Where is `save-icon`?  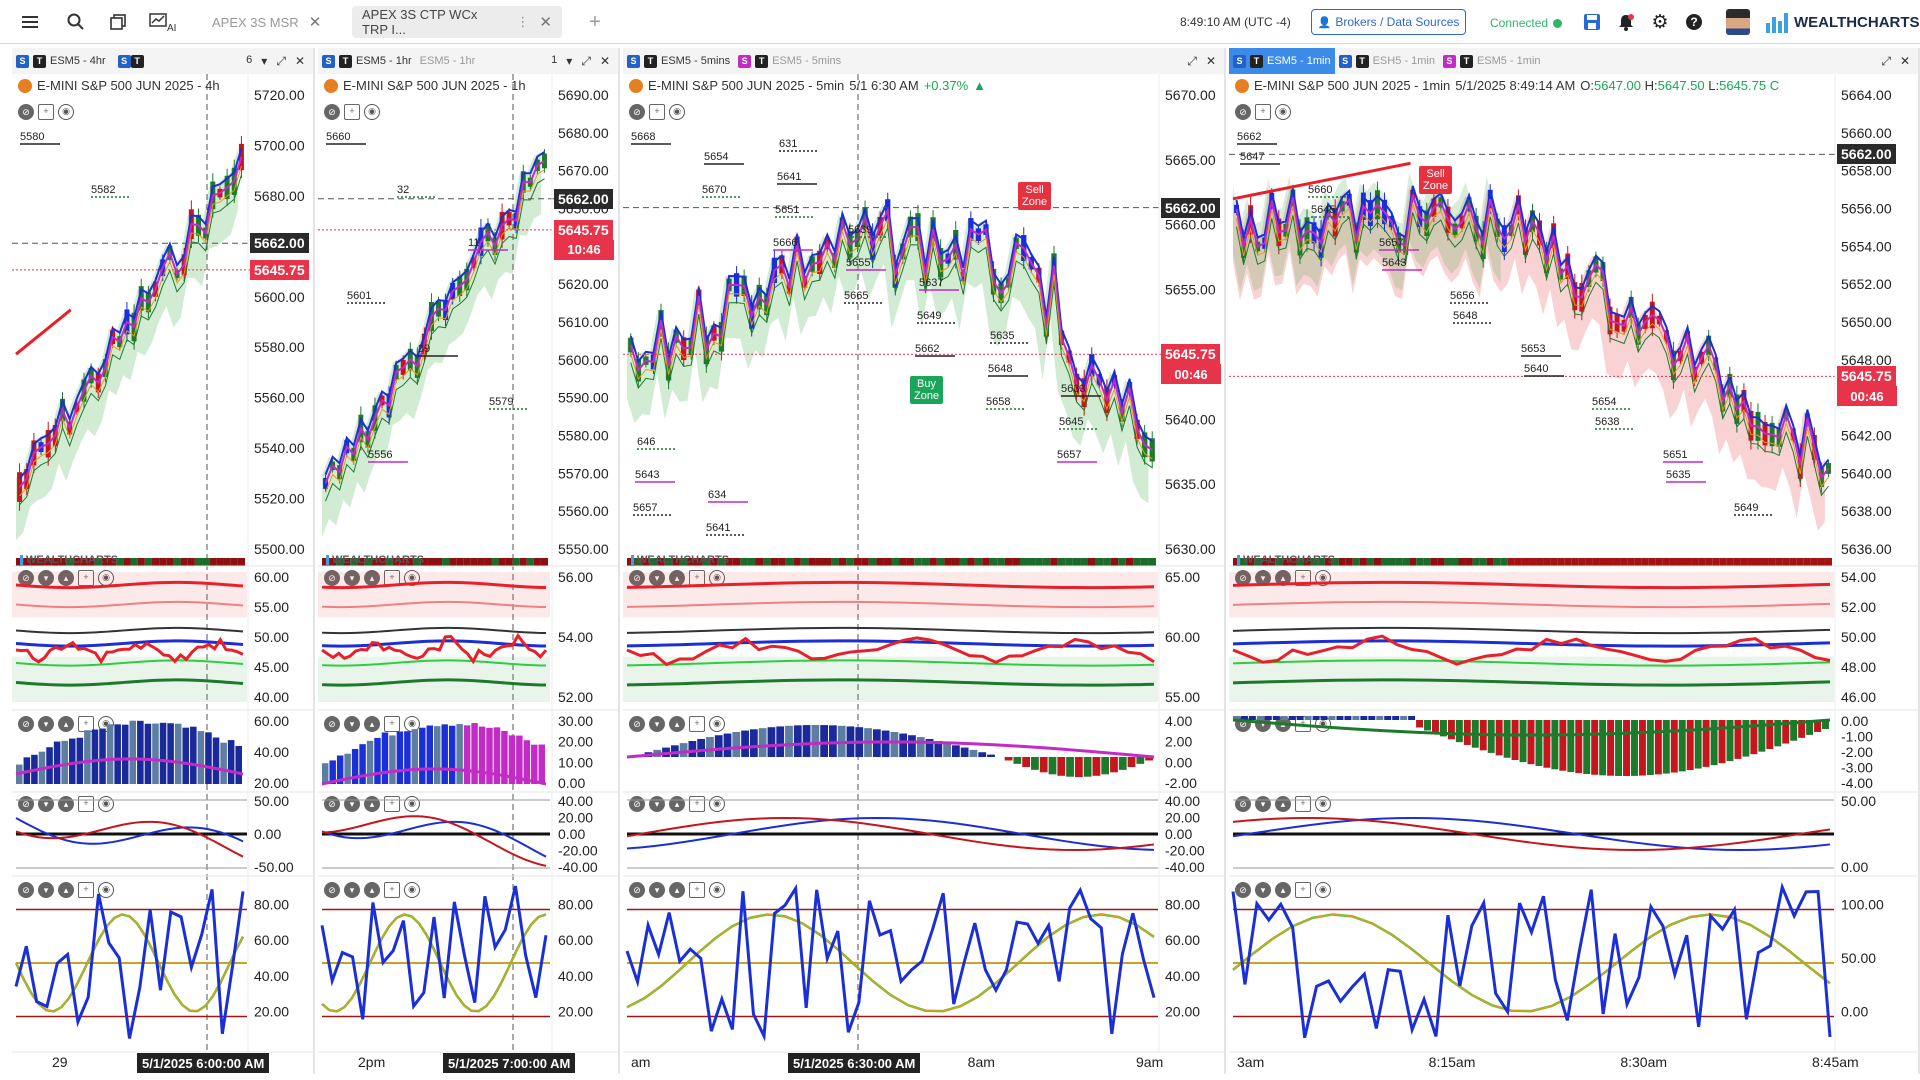 save-icon is located at coordinates (1592, 22).